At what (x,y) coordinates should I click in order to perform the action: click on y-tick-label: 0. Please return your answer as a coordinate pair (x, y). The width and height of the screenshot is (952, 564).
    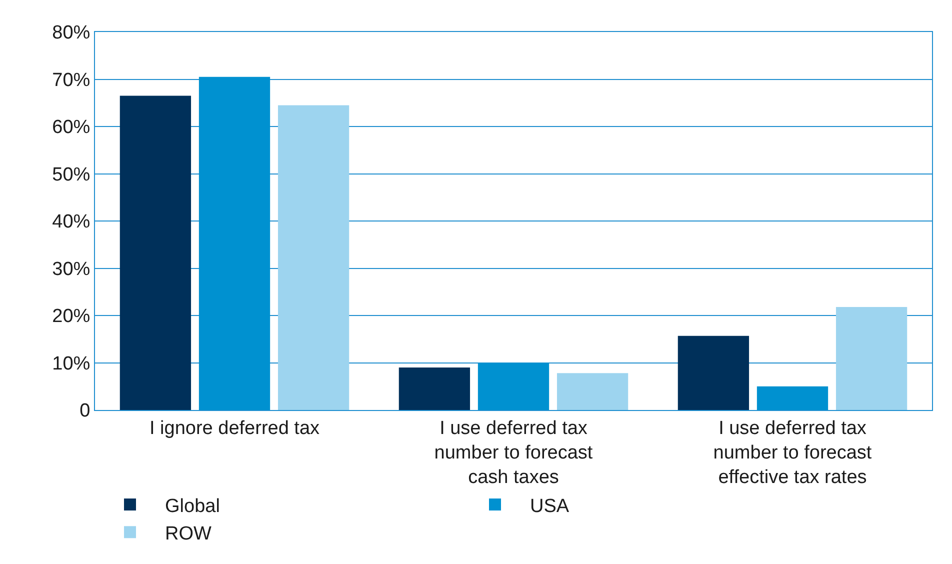
    Looking at the image, I should click on (85, 411).